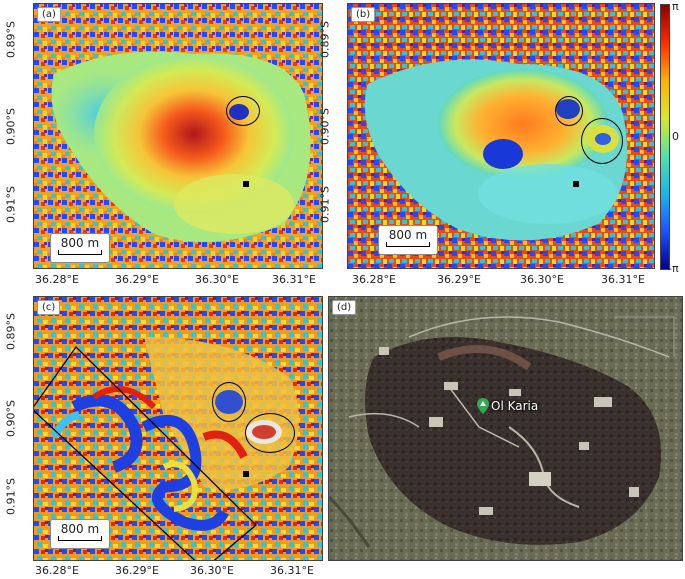  I want to click on panel-tag-d: (d), so click(344, 307).